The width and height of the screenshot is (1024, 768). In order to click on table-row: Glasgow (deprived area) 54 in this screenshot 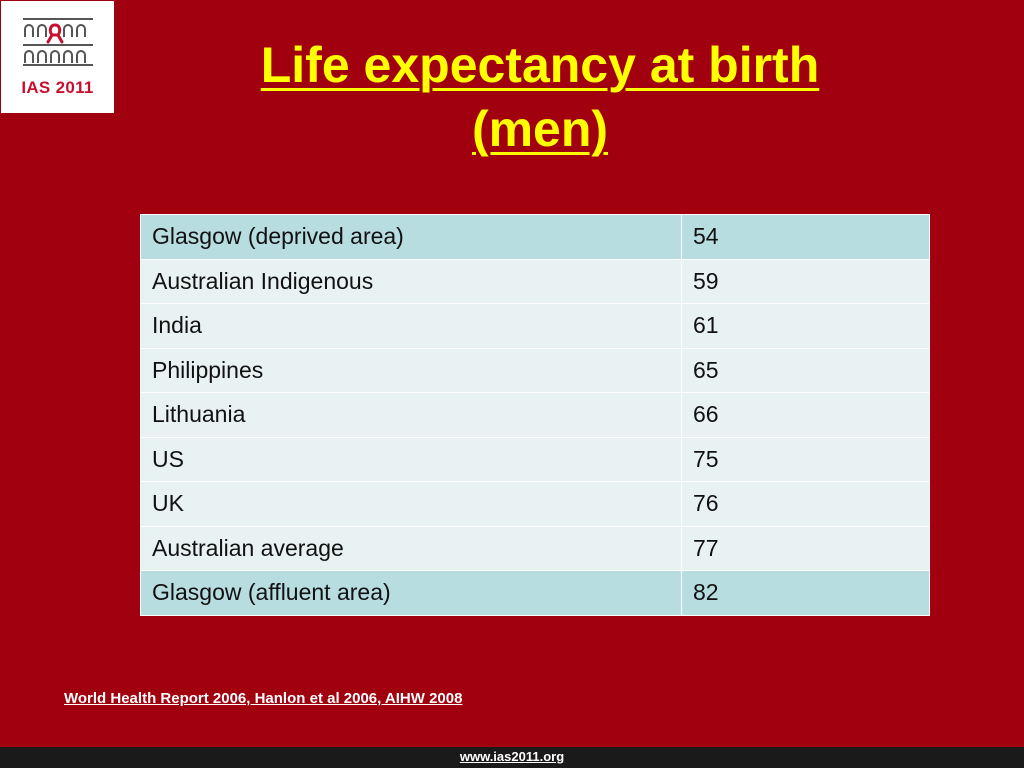, I will do `click(535, 237)`.